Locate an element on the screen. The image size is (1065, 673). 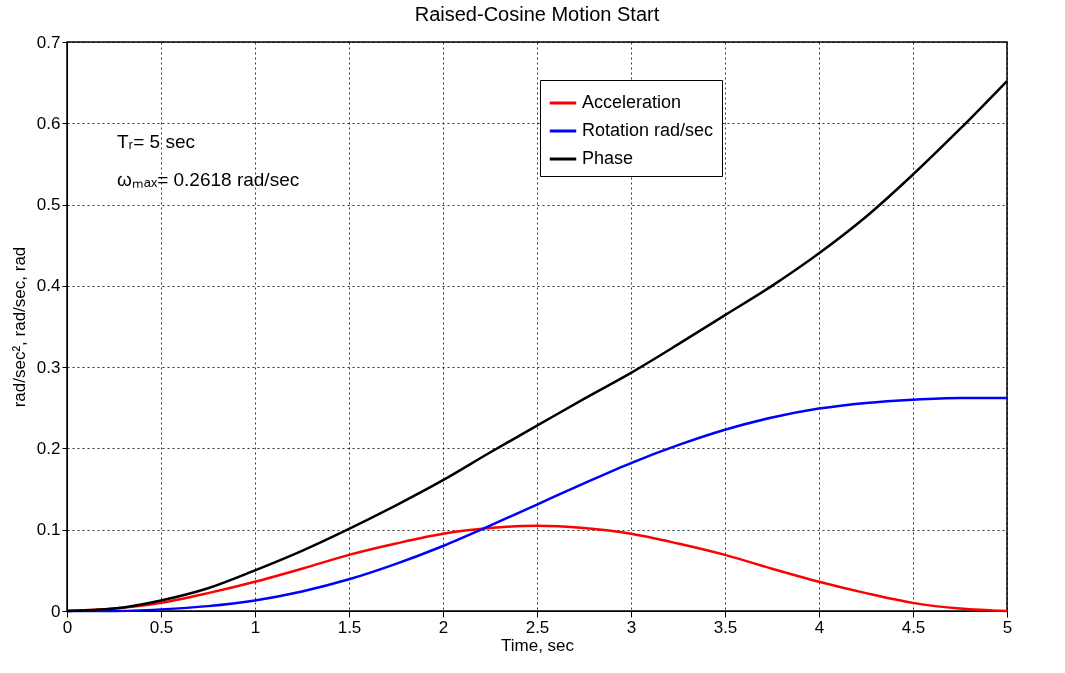
x-tick-label: 5 is located at coordinates (1007, 627).